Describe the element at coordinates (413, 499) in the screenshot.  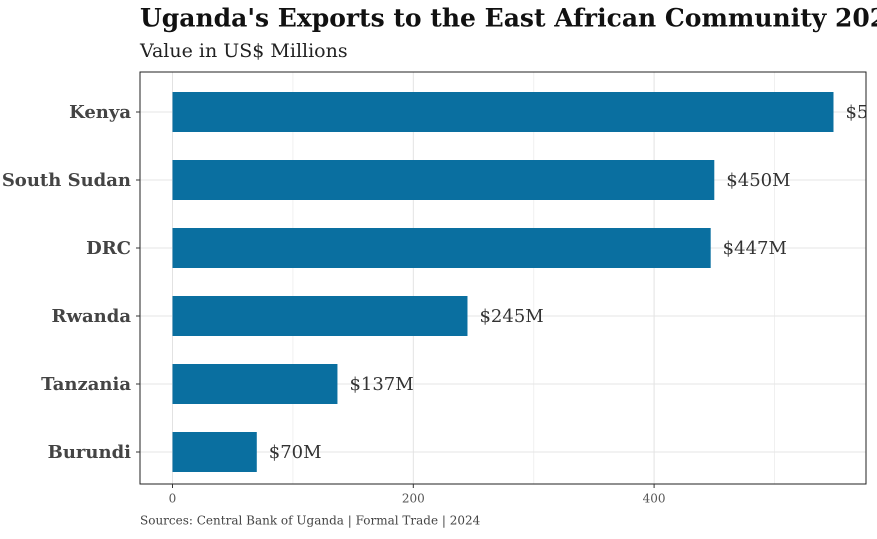
I see `x-tick-label: 200` at that location.